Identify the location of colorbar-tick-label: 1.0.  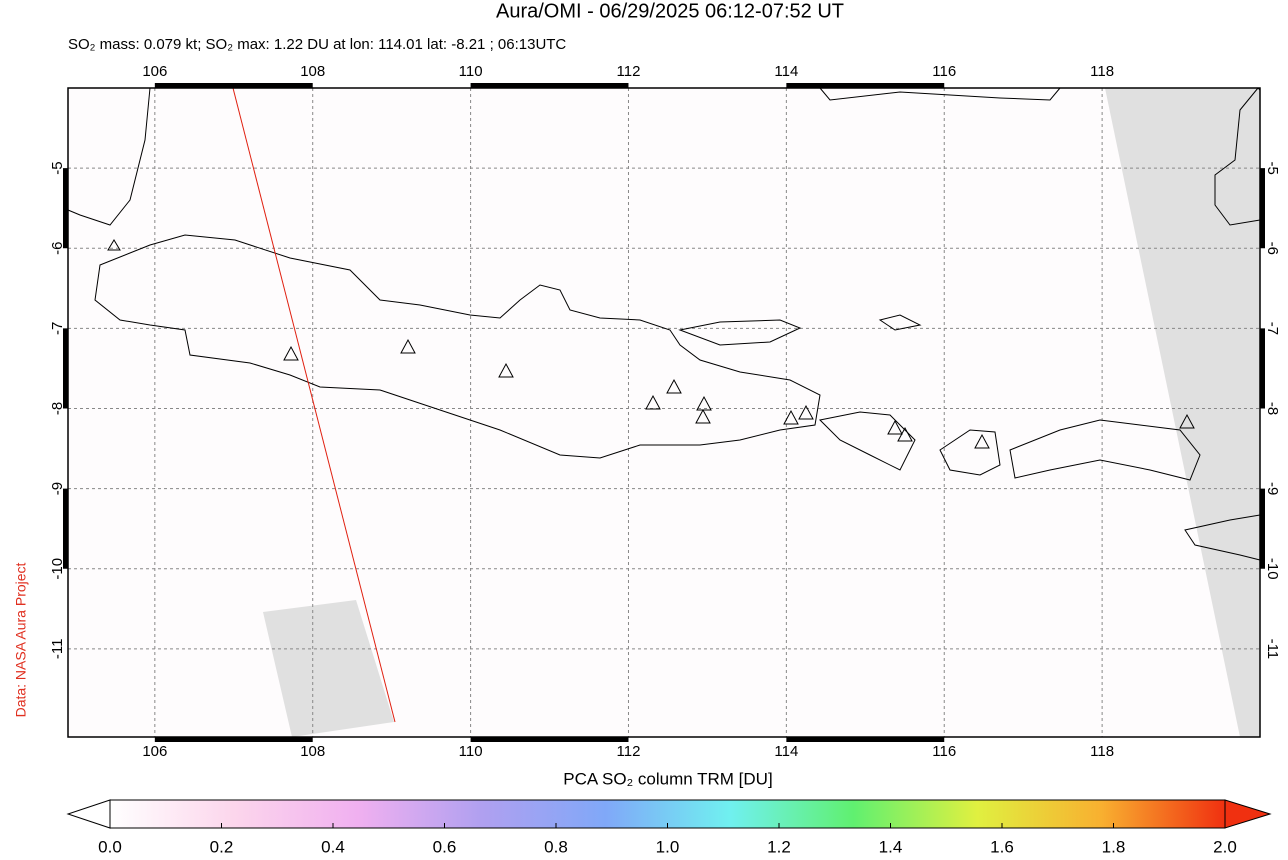
(668, 846).